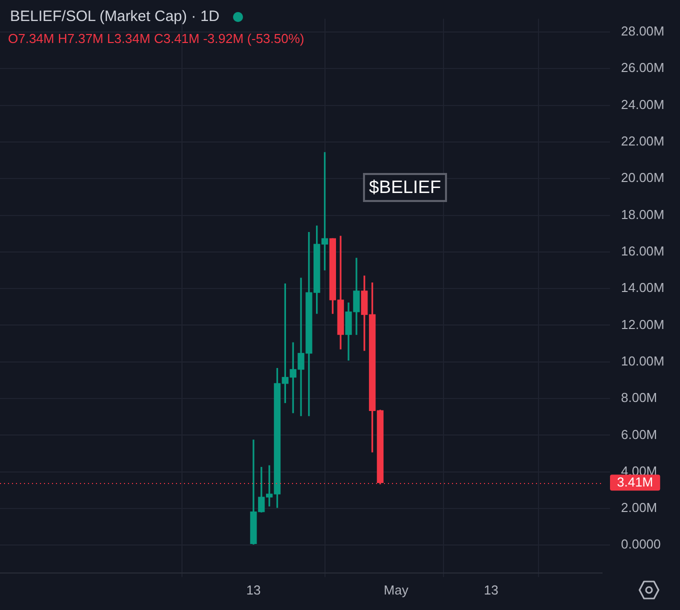 This screenshot has height=610, width=680. What do you see at coordinates (642, 141) in the screenshot?
I see `y-tick-label: 22.00M` at bounding box center [642, 141].